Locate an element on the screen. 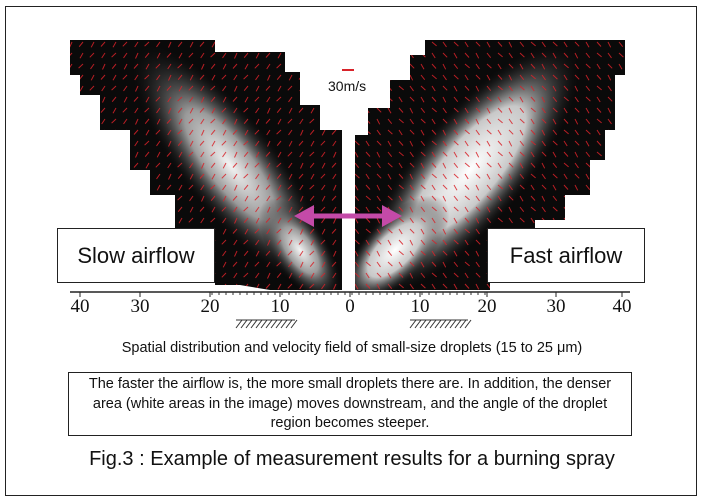  fast-airflow-label: Fast airflow is located at coordinates (566, 255).